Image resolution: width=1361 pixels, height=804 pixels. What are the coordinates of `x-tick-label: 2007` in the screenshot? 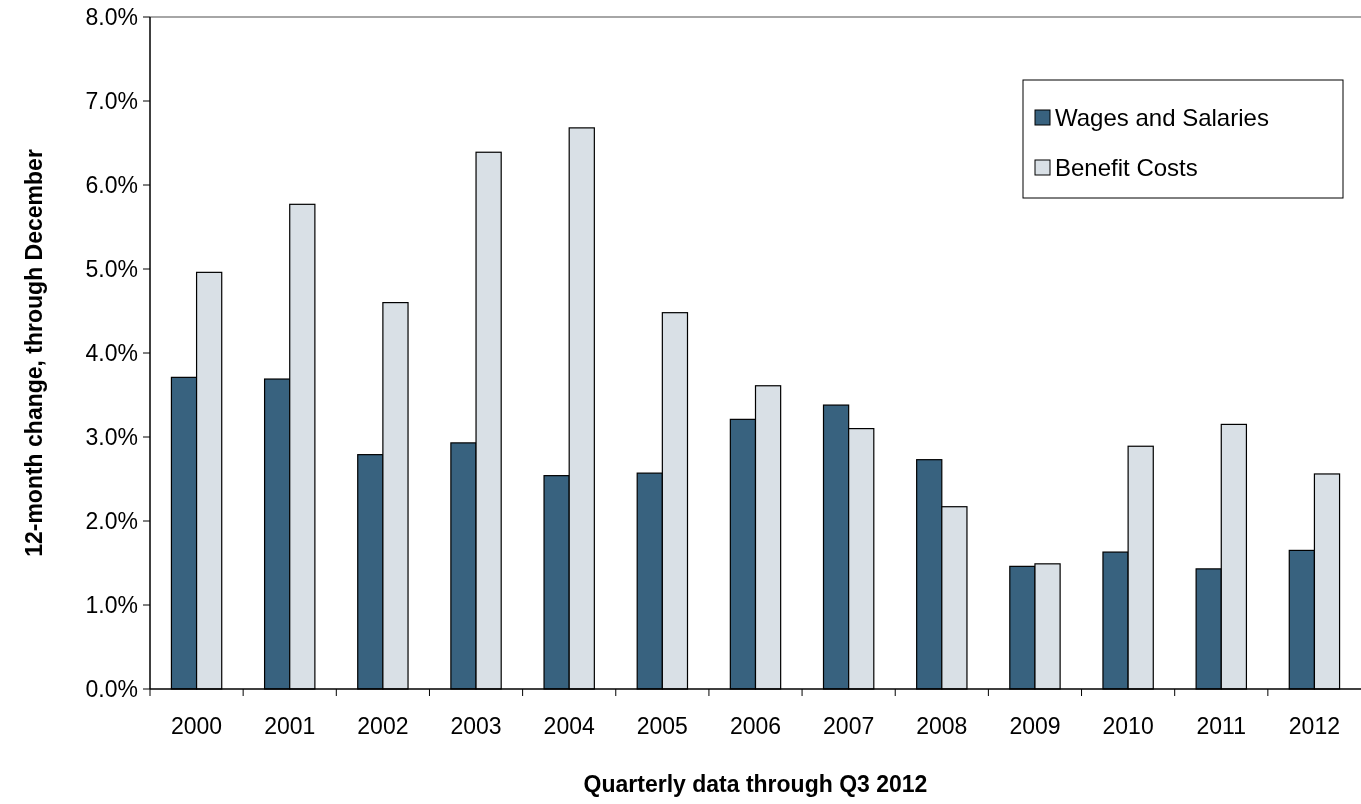 It's located at (849, 726).